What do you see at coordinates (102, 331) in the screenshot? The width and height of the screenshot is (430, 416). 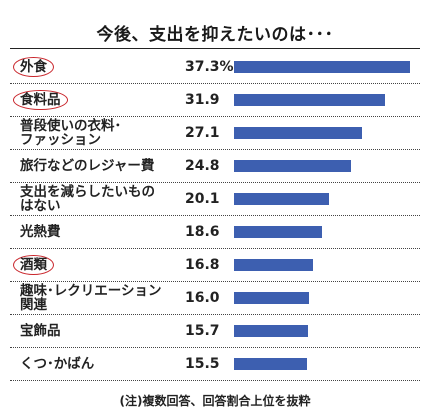 I see `category-label: 宝飾品` at bounding box center [102, 331].